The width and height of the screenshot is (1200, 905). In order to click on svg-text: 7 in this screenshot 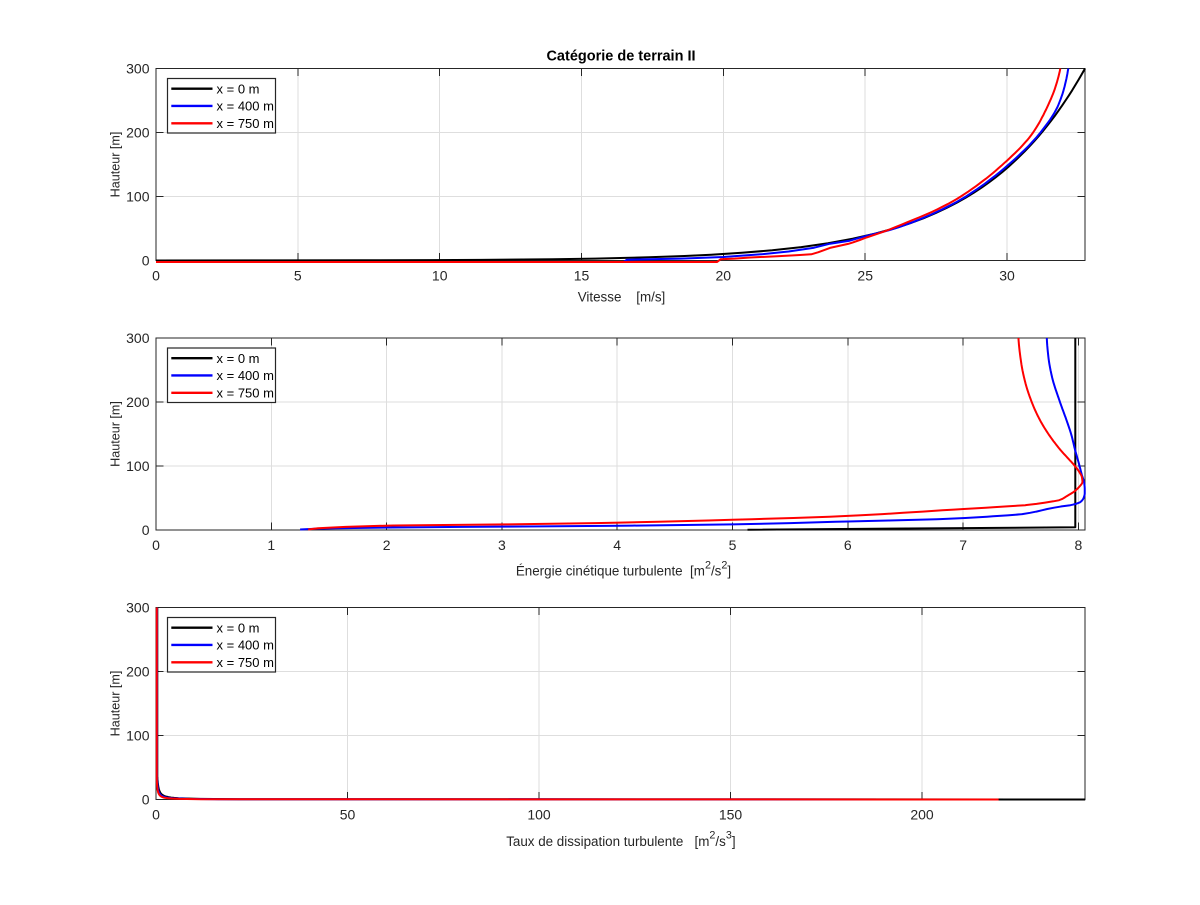, I will do `click(963, 545)`.